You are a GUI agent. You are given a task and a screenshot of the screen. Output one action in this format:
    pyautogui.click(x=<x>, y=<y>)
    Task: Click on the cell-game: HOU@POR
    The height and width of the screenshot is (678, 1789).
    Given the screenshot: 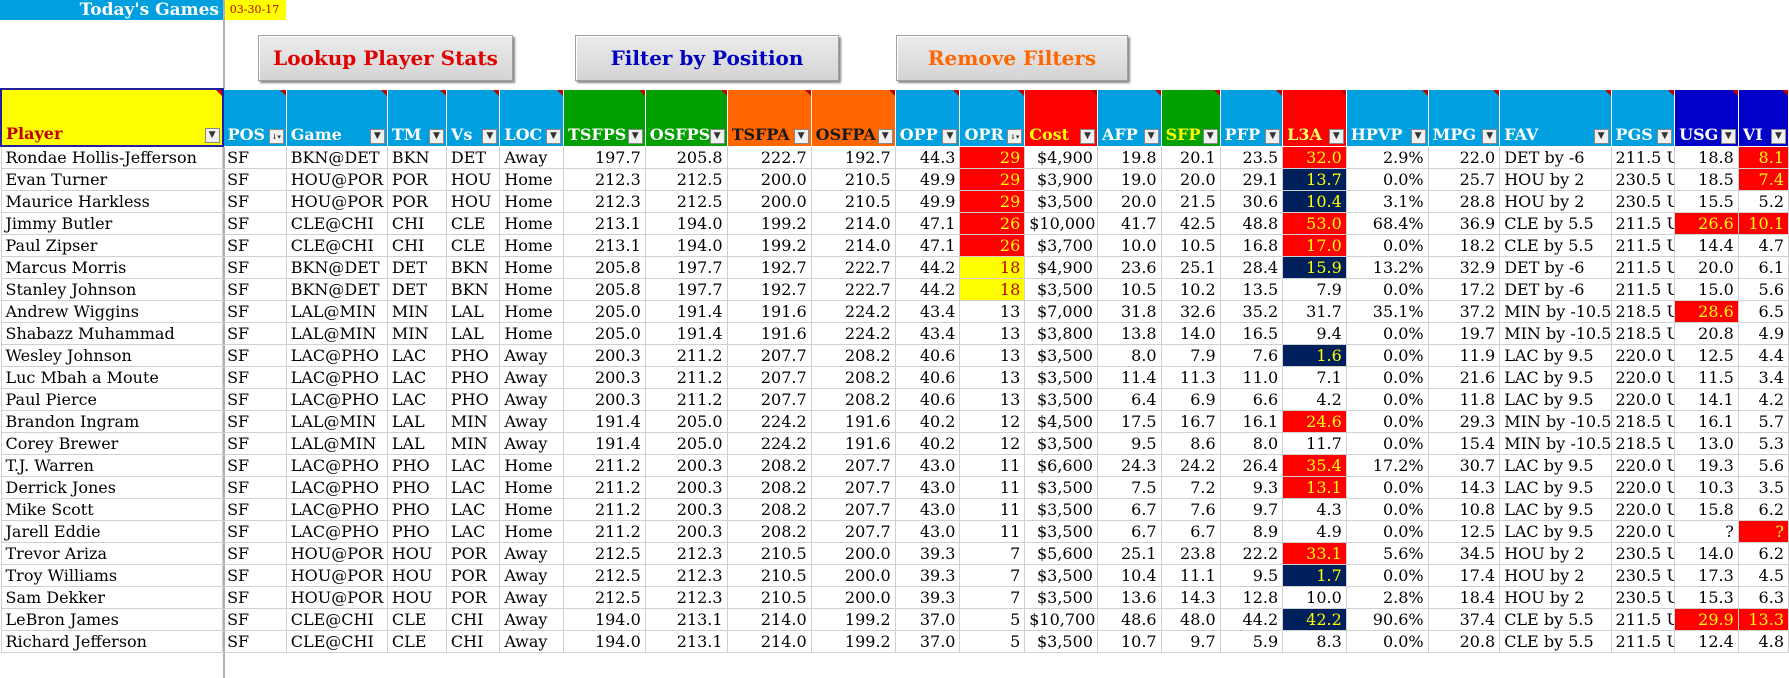 What is the action you would take?
    pyautogui.click(x=336, y=553)
    